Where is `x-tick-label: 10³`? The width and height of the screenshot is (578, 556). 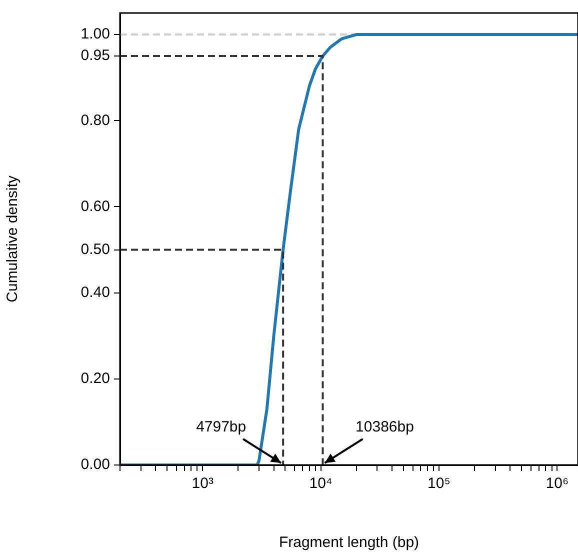
x-tick-label: 10³ is located at coordinates (203, 483).